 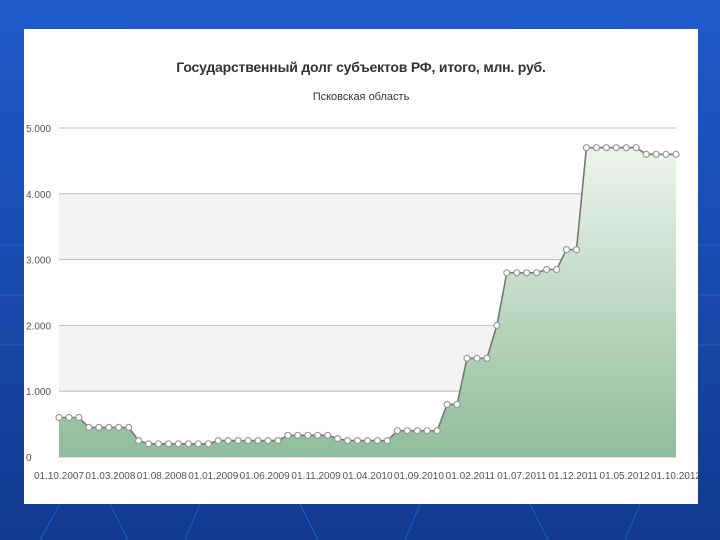 What do you see at coordinates (625, 476) in the screenshot?
I see `x-tick-label: 01.05.2012` at bounding box center [625, 476].